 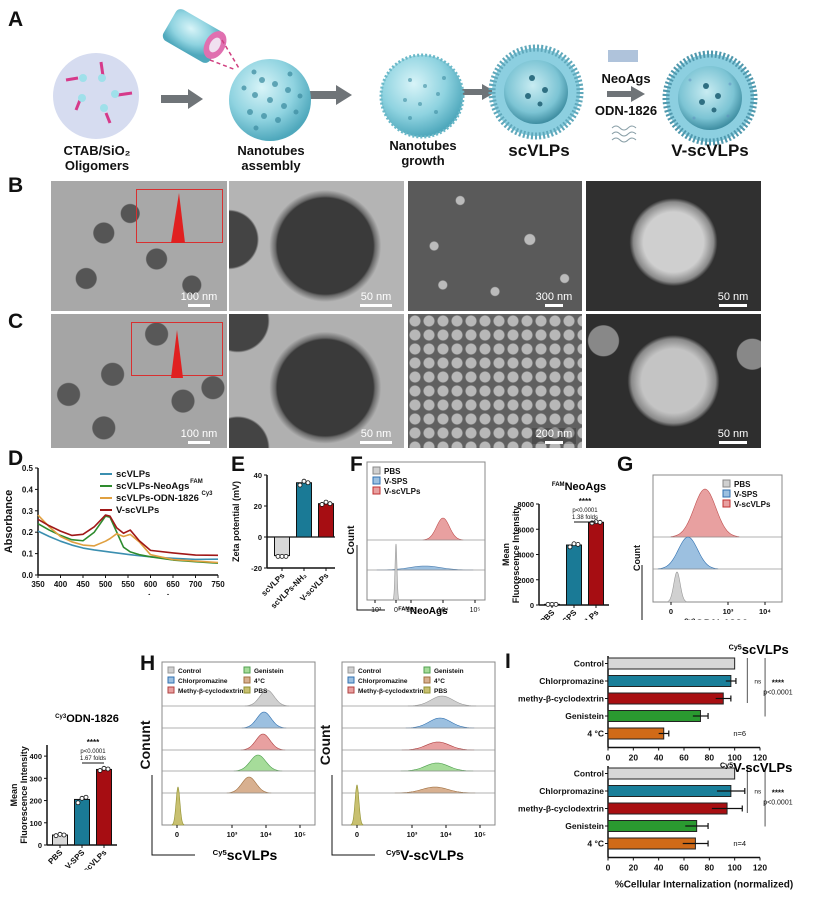 I want to click on sem-image-scvlps-low-mag: 300 nm, so click(x=495, y=246).